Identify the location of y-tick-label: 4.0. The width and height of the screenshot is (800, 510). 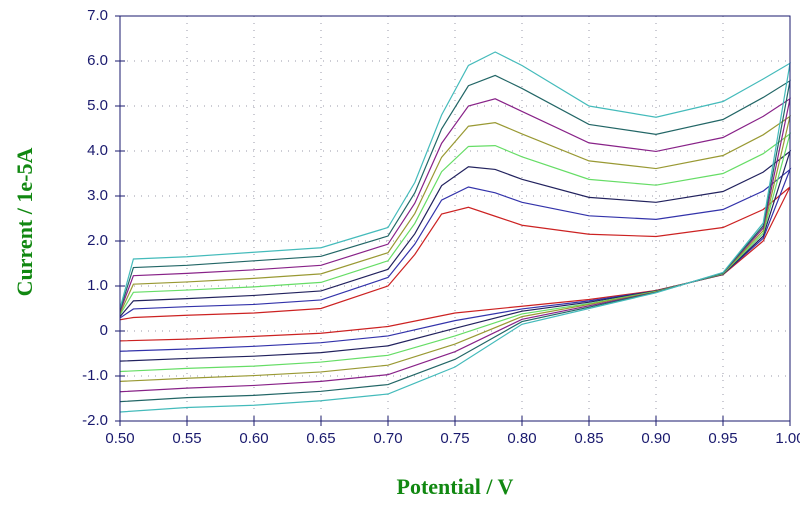
(97, 150).